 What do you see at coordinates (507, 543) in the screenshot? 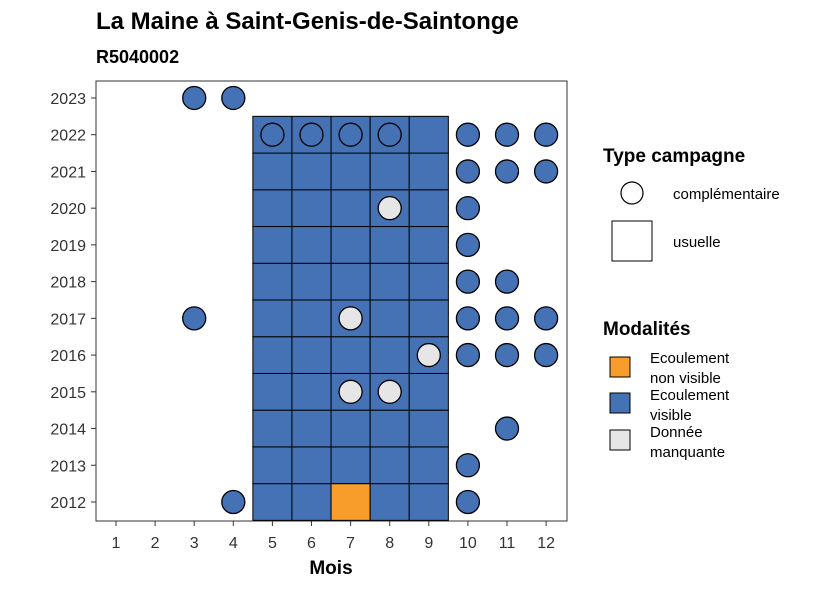
I see `x-tick-label-11: 11` at bounding box center [507, 543].